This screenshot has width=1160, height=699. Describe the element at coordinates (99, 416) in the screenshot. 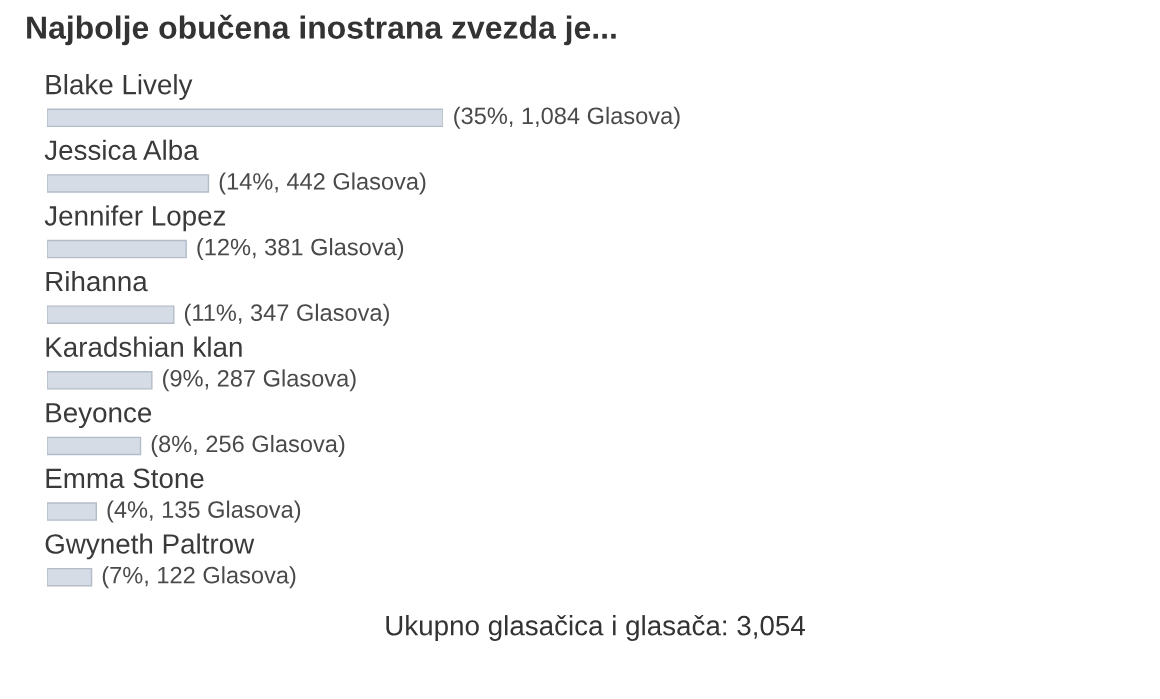

I see `y-tick-label: Beyonce` at that location.